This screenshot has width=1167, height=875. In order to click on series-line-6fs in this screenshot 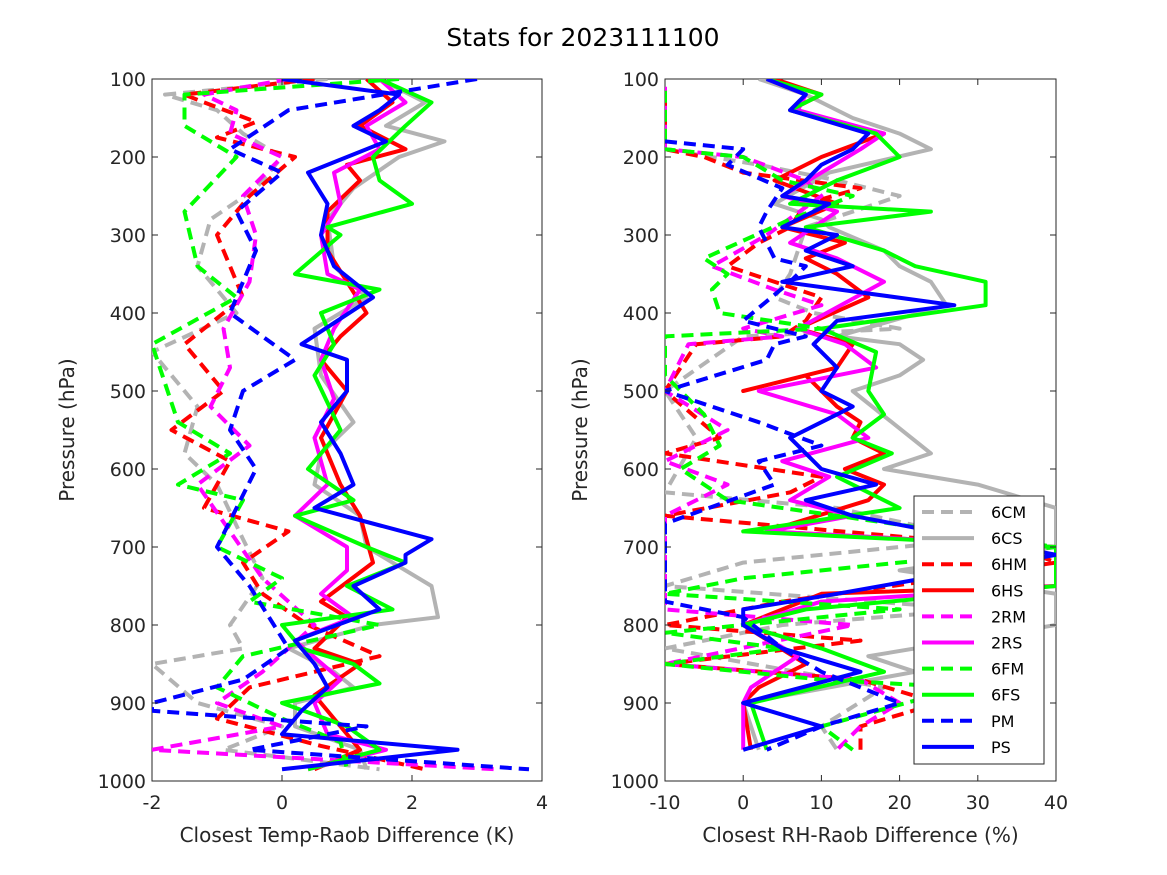, I will do `click(357, 425)`.